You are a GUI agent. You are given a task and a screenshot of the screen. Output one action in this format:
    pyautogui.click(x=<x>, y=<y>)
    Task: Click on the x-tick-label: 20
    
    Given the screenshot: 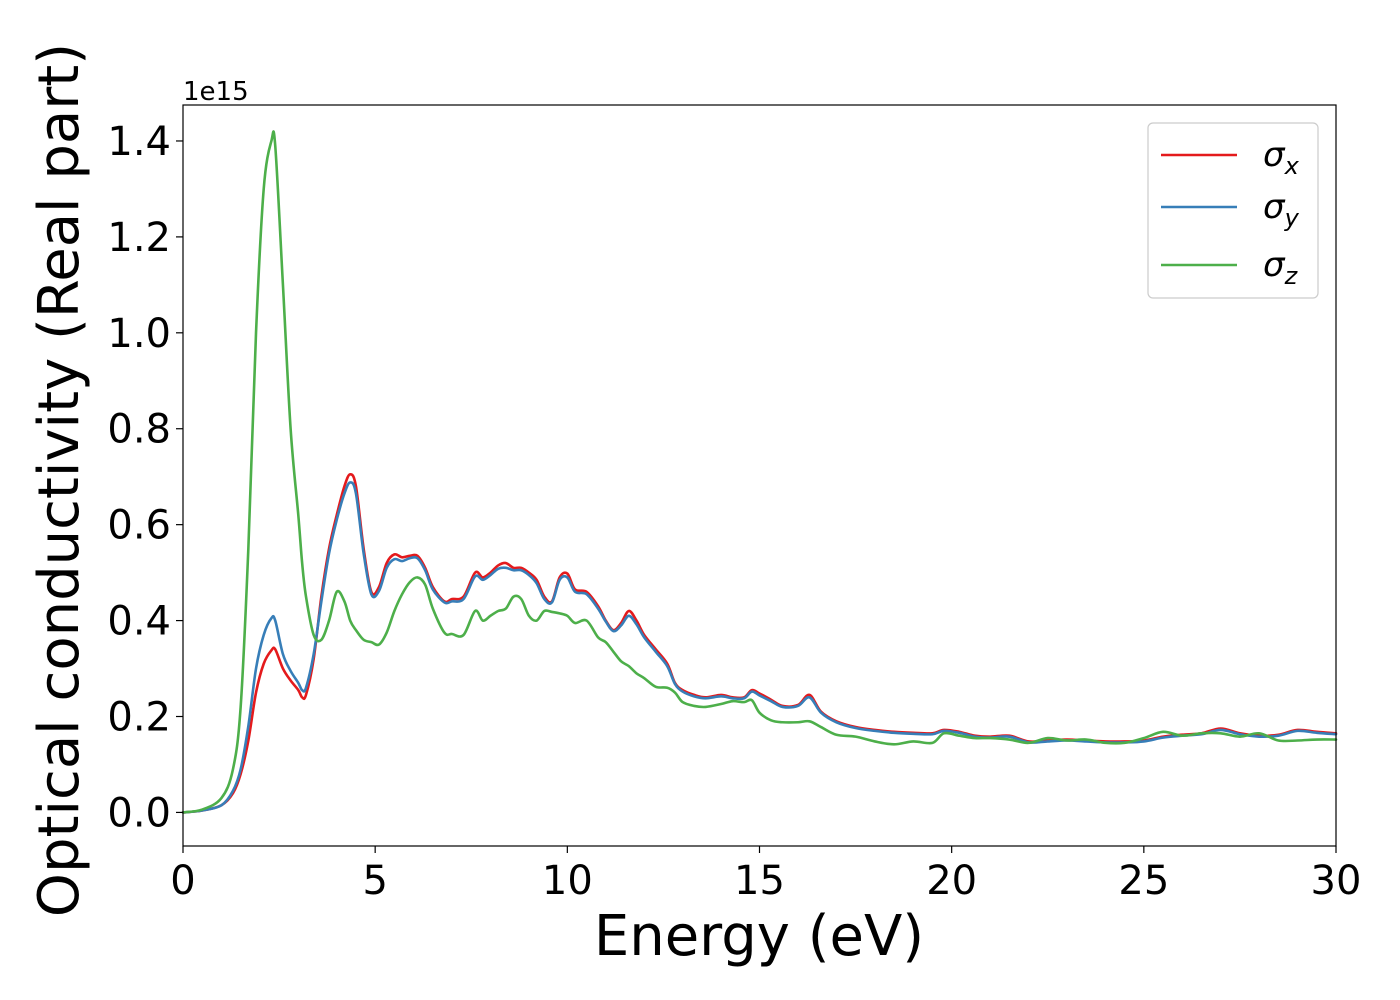 What is the action you would take?
    pyautogui.click(x=951, y=881)
    